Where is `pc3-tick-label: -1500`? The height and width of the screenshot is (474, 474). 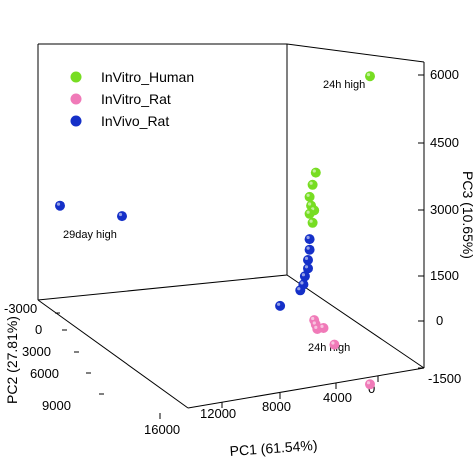
pc3-tick-label: -1500 is located at coordinates (444, 378).